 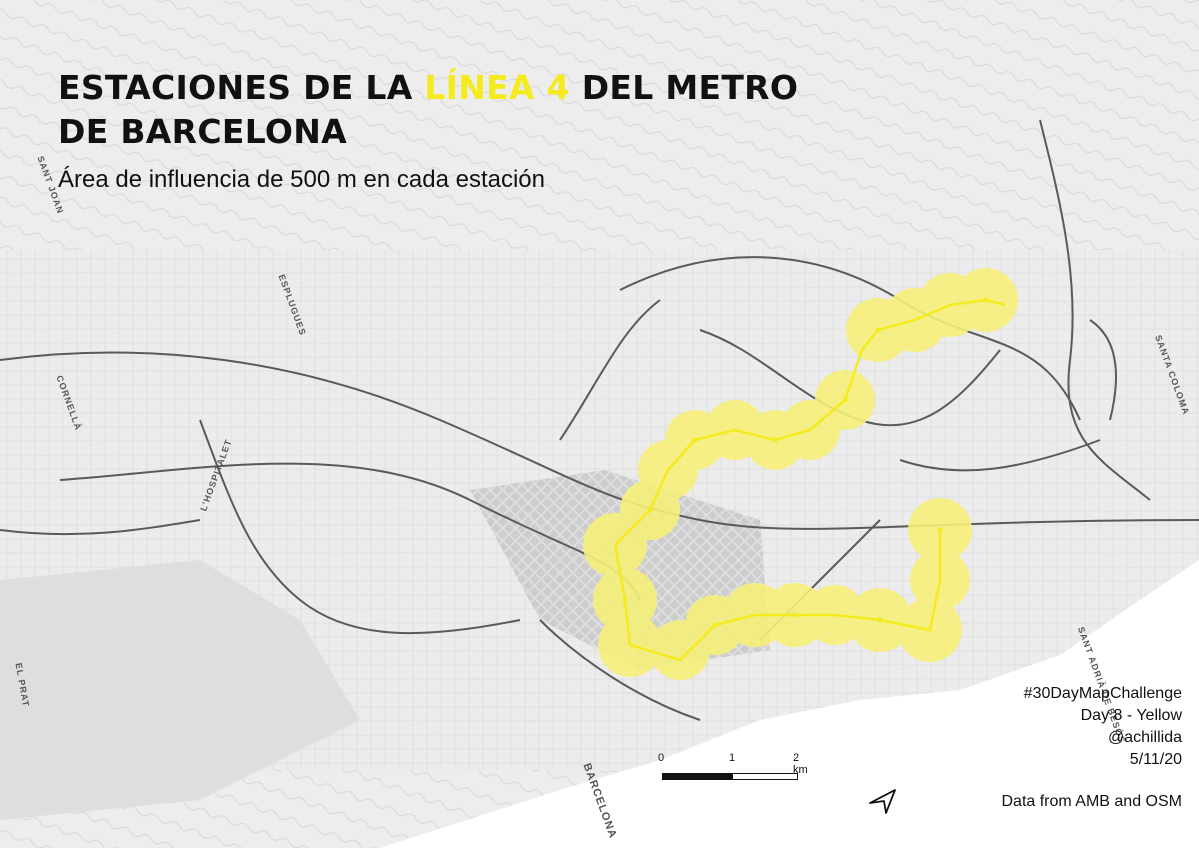 I want to click on credits-day: Day 8 - Yellow, so click(x=1131, y=715).